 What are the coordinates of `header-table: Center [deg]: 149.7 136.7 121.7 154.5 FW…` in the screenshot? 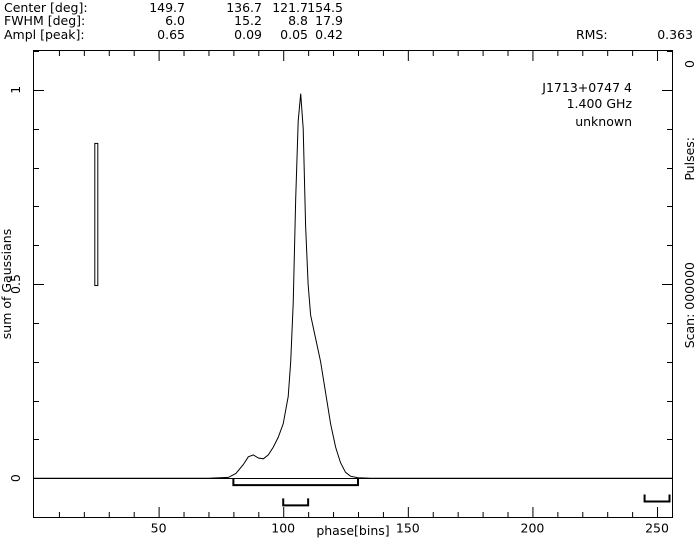 It's located at (348, 21).